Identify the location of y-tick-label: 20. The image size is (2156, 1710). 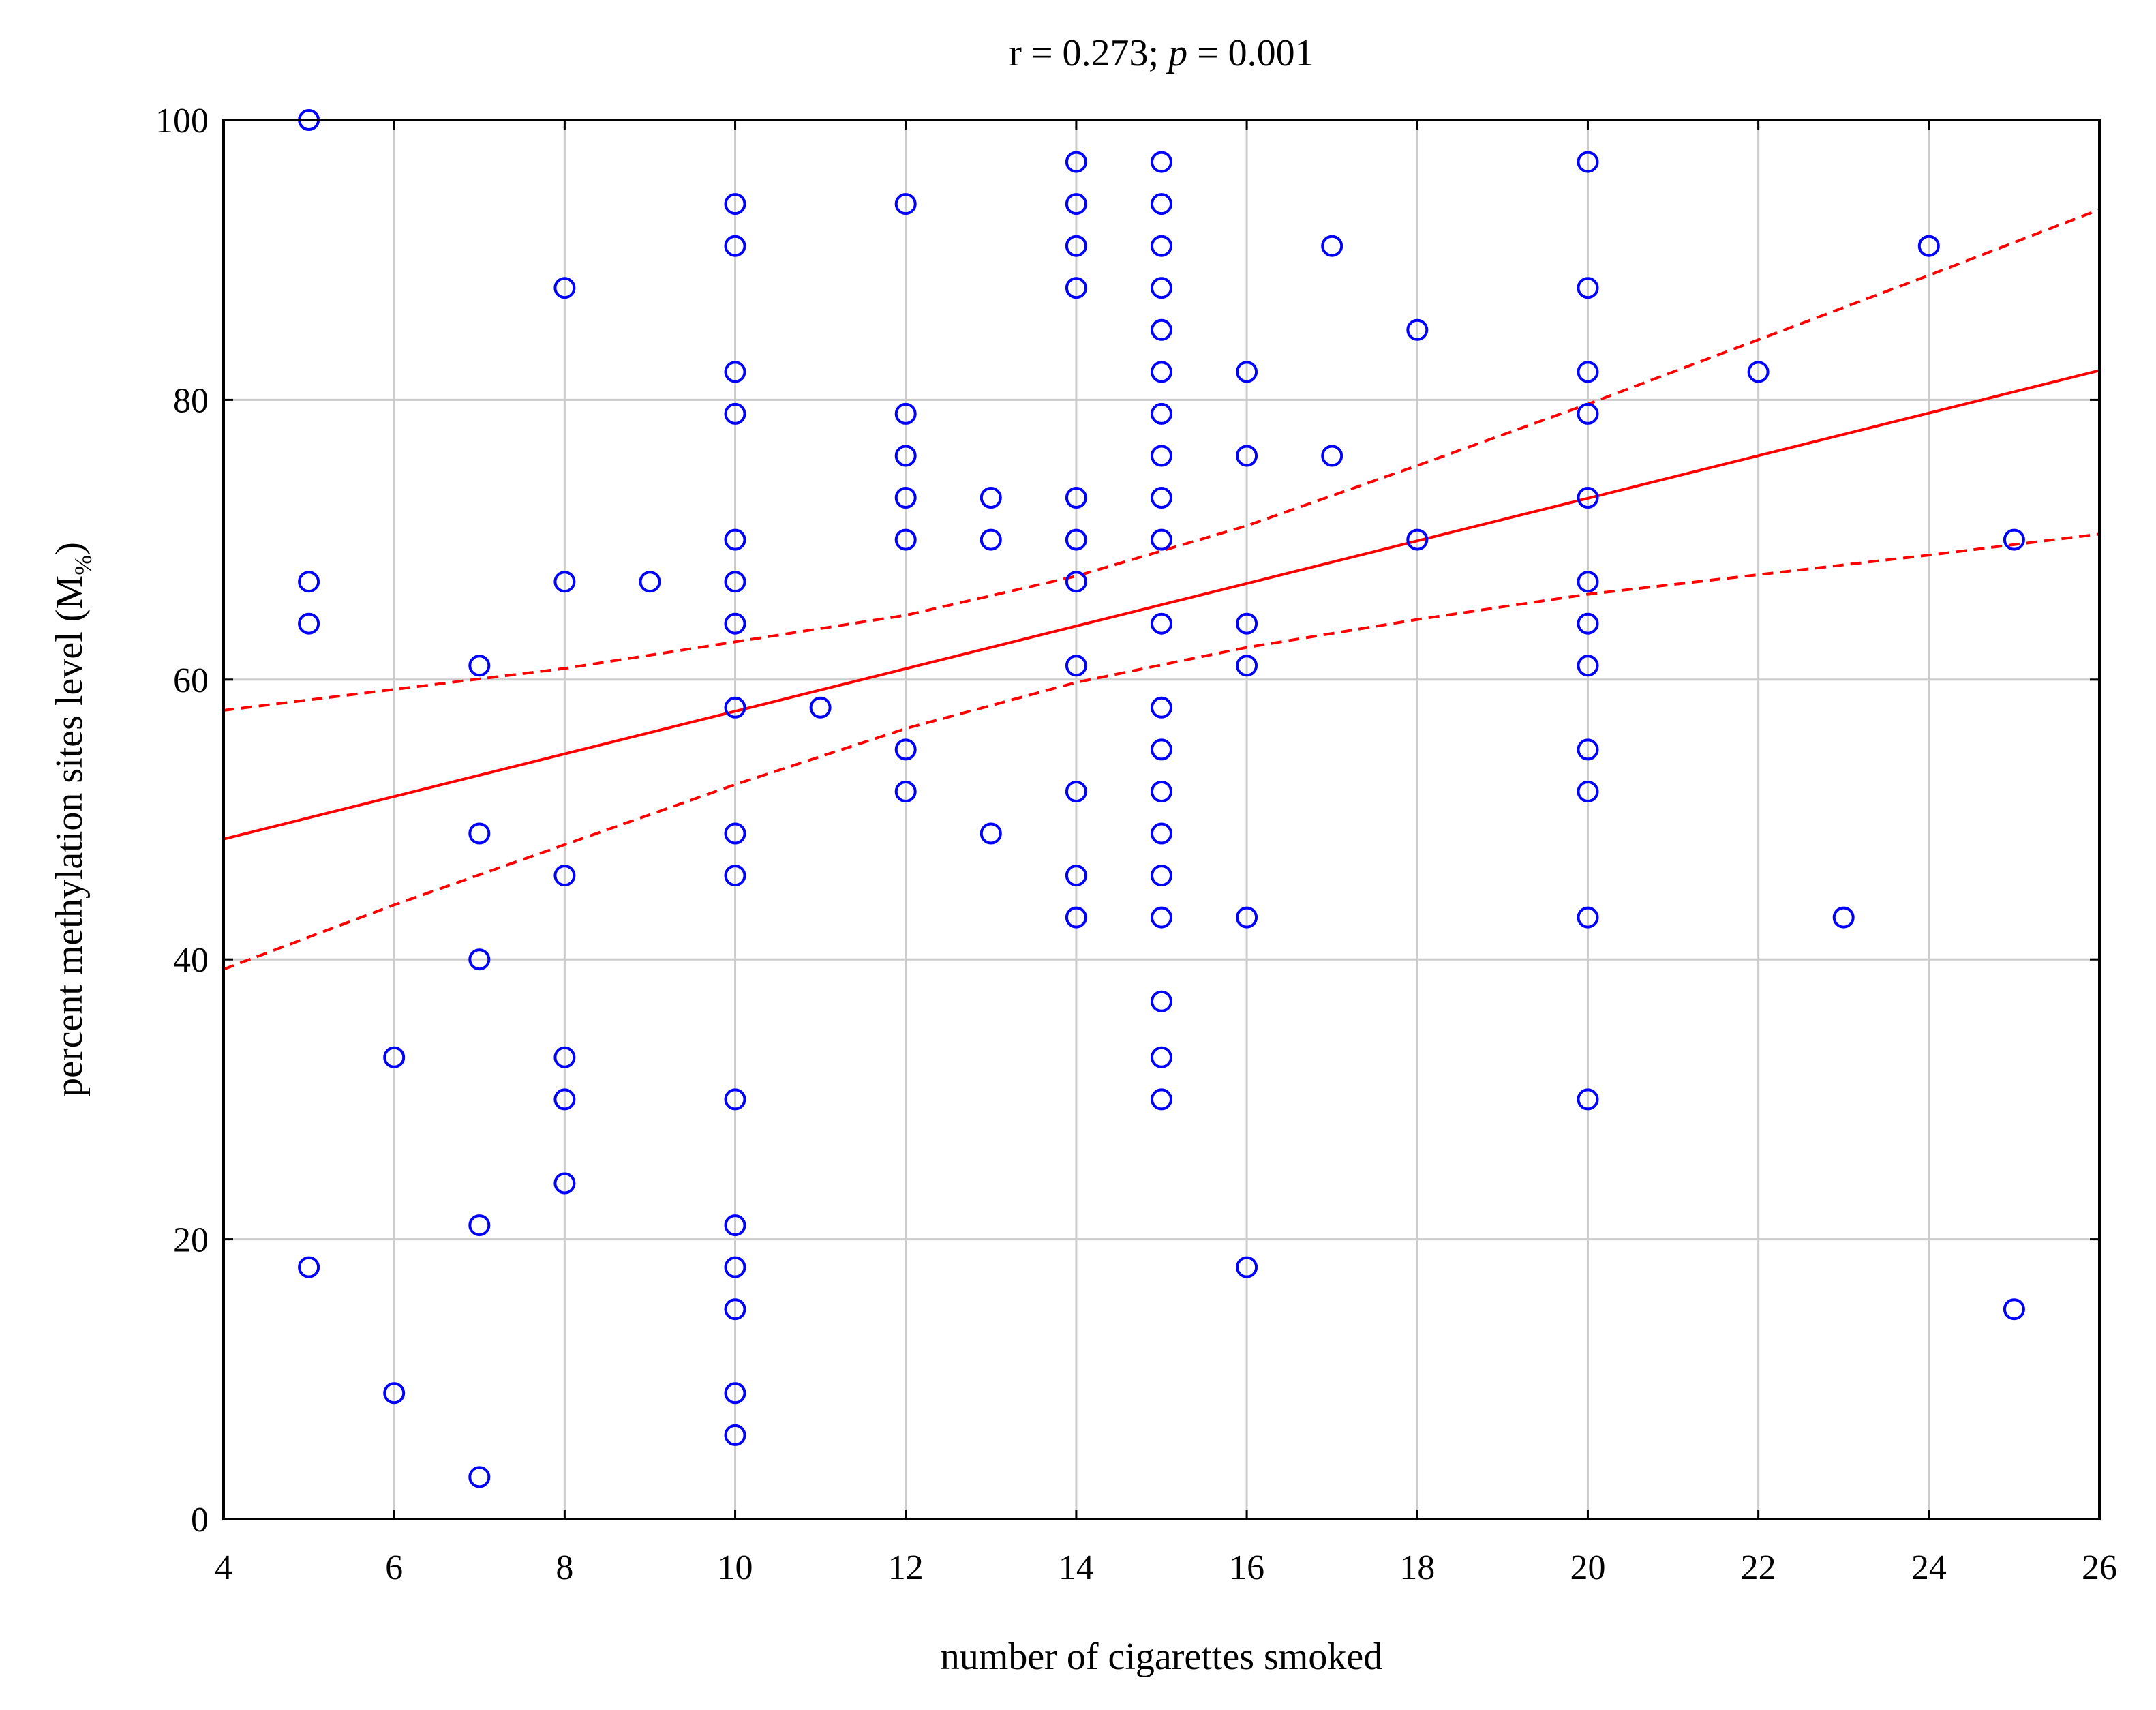
(191, 1240).